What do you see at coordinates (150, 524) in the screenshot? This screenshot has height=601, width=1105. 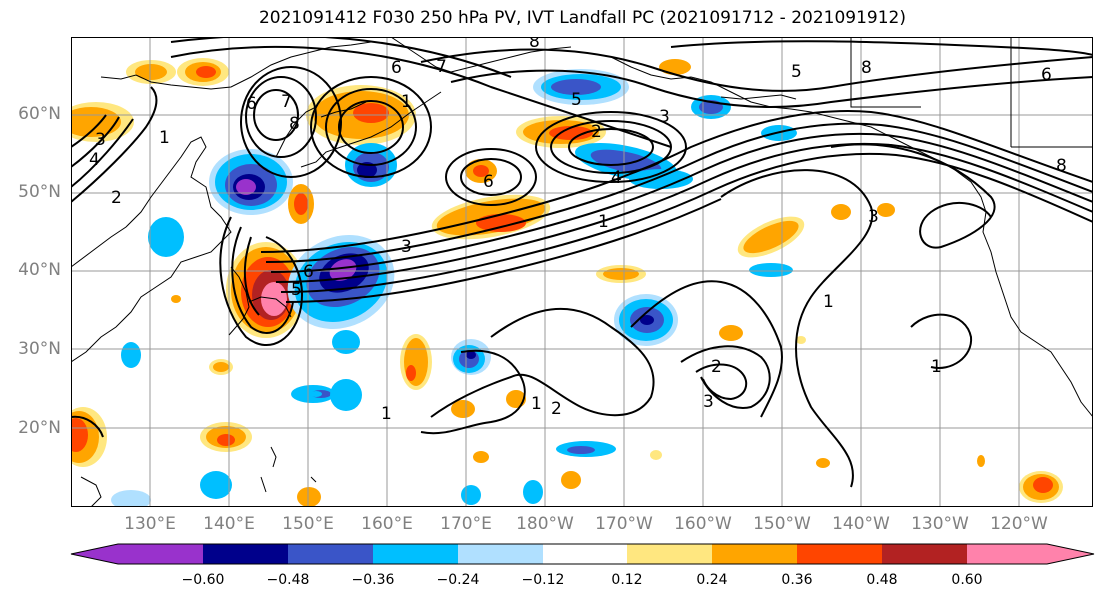 I see `lon-label-130e: 130°E` at bounding box center [150, 524].